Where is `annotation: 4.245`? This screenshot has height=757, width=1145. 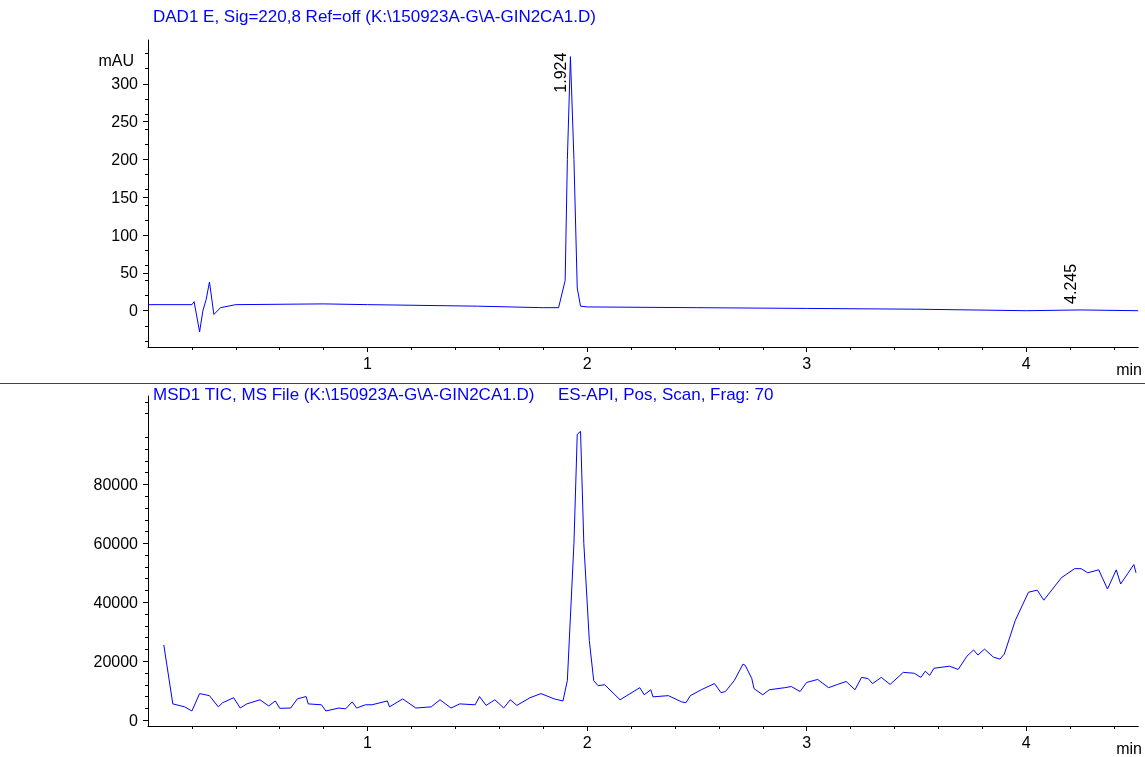 annotation: 4.245 is located at coordinates (1070, 283).